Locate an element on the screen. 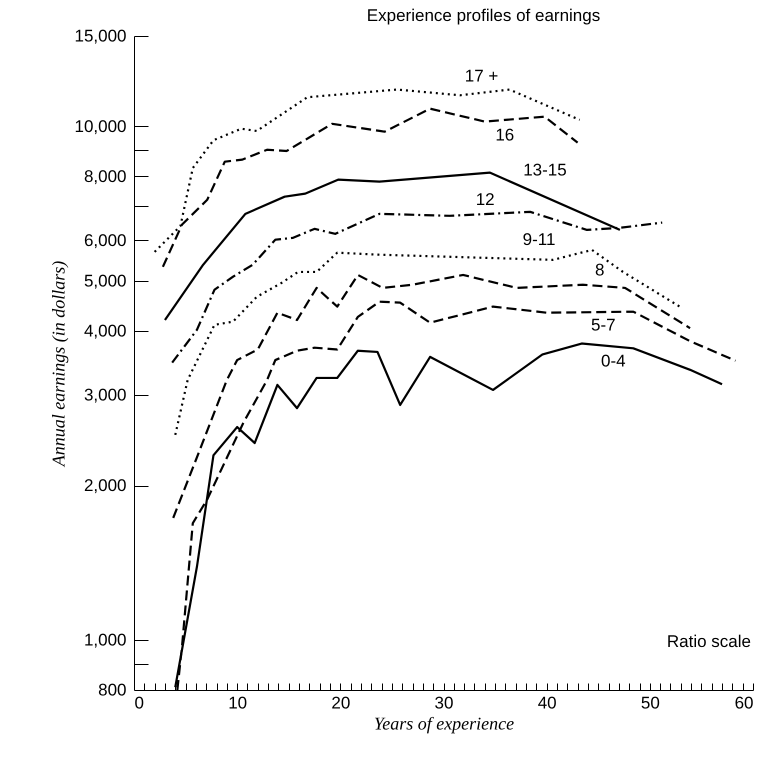  y-tick-label: 800 is located at coordinates (112, 690).